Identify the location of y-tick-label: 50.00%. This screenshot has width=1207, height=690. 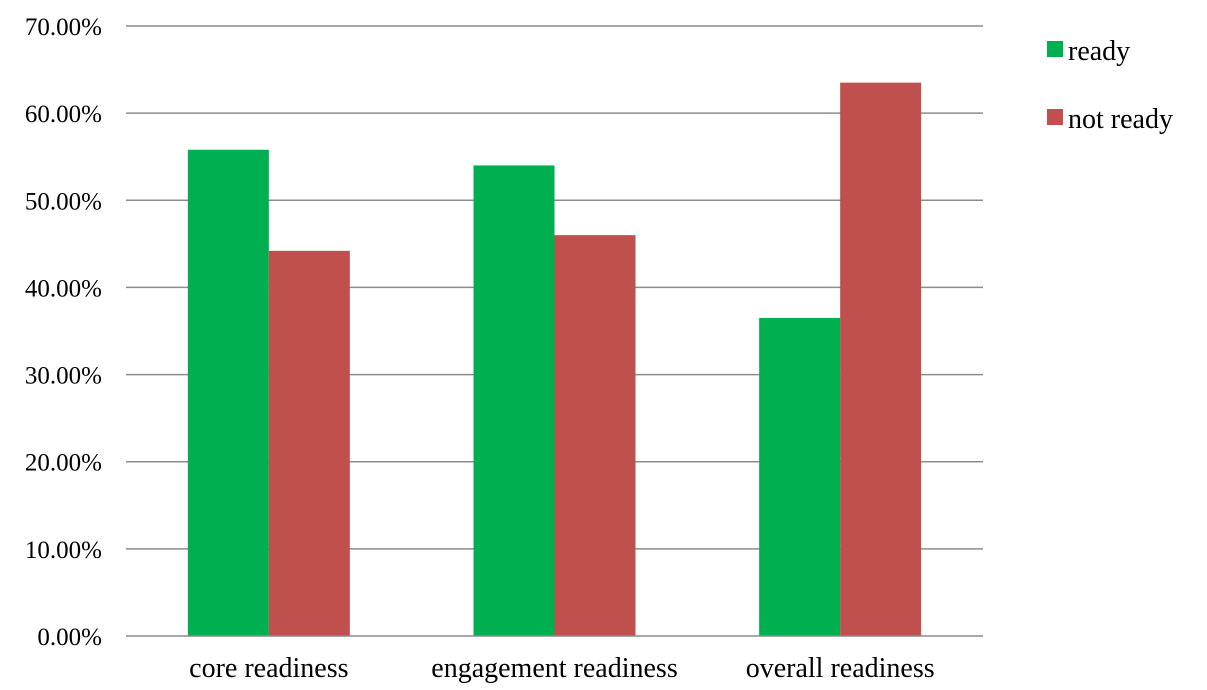
(63, 201).